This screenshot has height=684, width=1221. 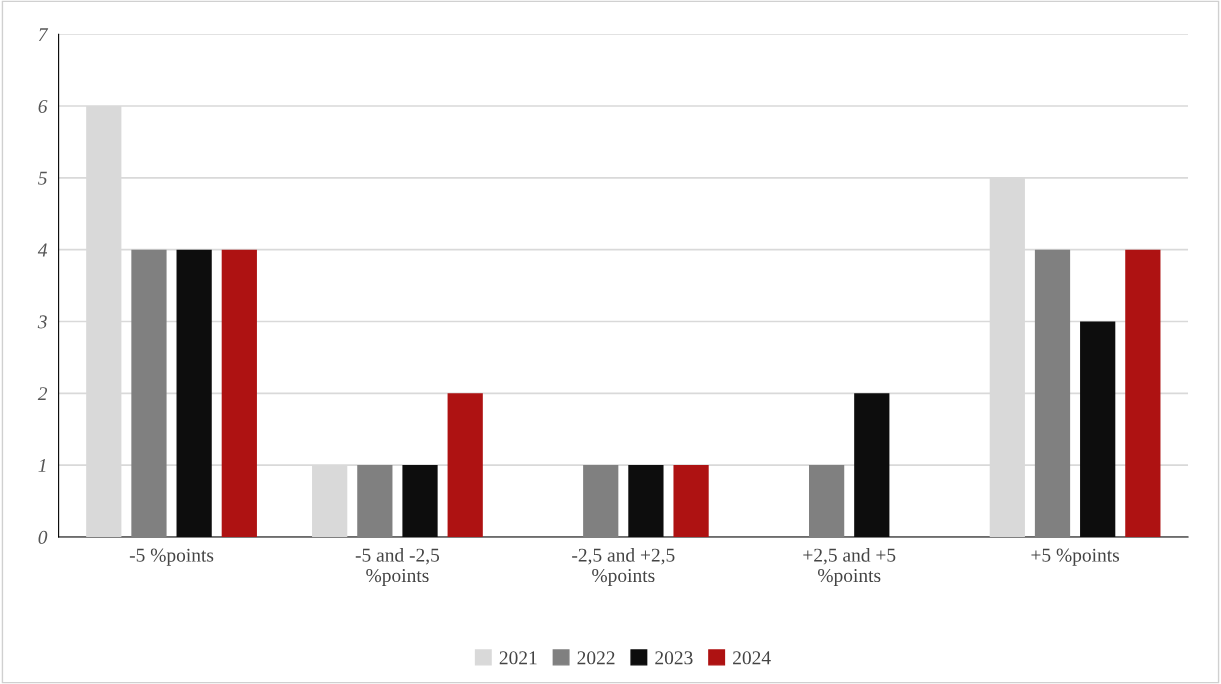 What do you see at coordinates (42, 322) in the screenshot?
I see `y-tick-label: 3` at bounding box center [42, 322].